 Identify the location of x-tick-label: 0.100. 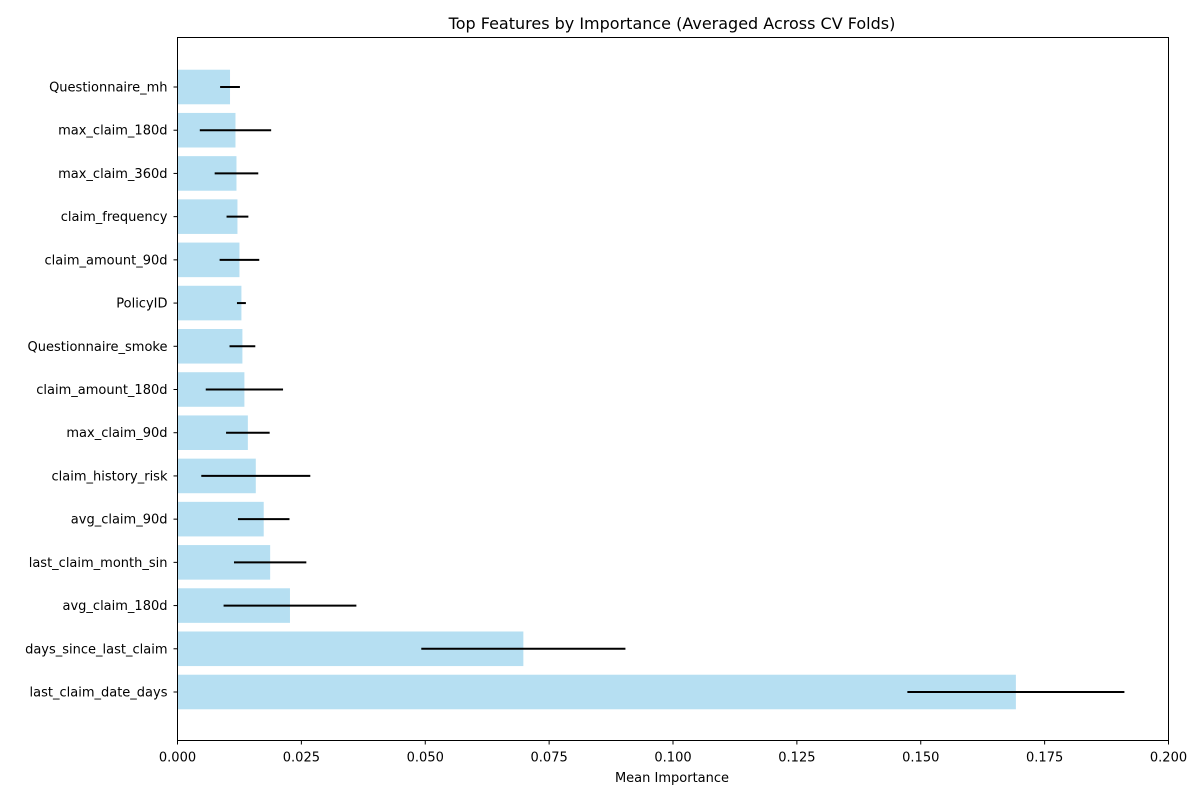
(672, 758).